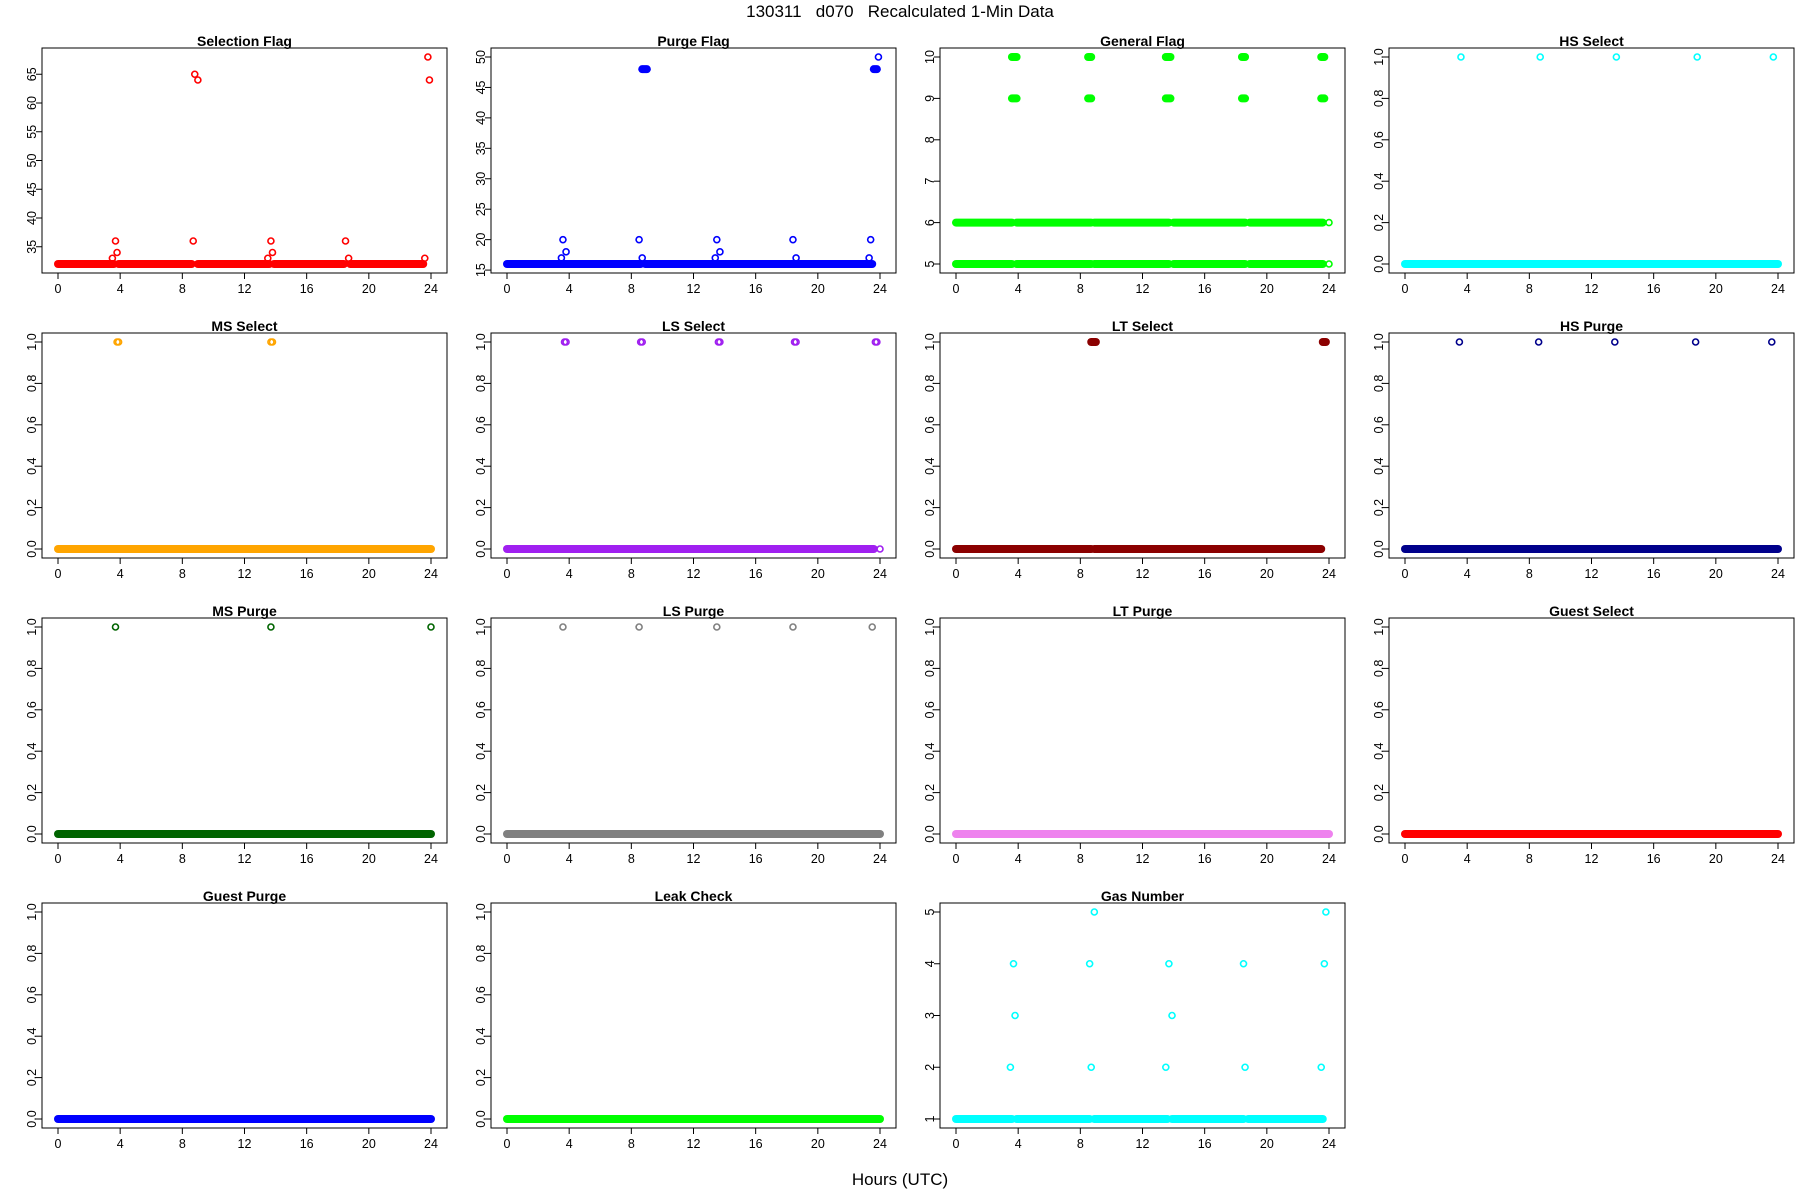 This screenshot has width=1800, height=1200. What do you see at coordinates (481, 209) in the screenshot?
I see `y-tick-label: 25` at bounding box center [481, 209].